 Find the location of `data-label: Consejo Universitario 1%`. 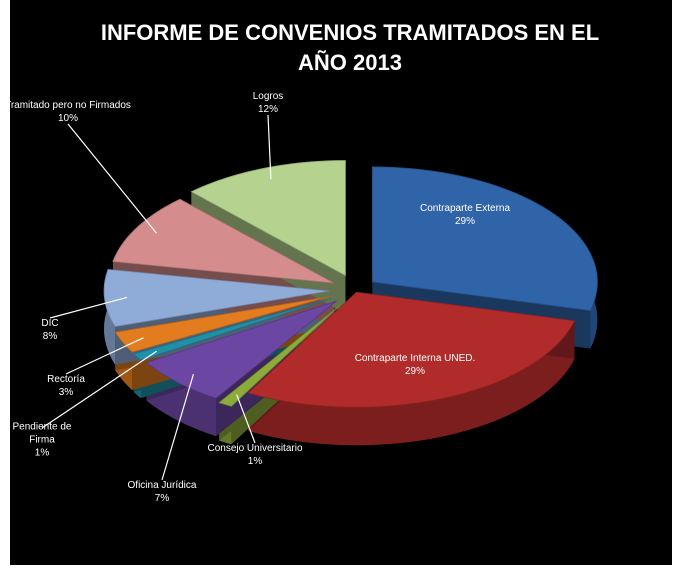

data-label: Consejo Universitario 1% is located at coordinates (255, 455).